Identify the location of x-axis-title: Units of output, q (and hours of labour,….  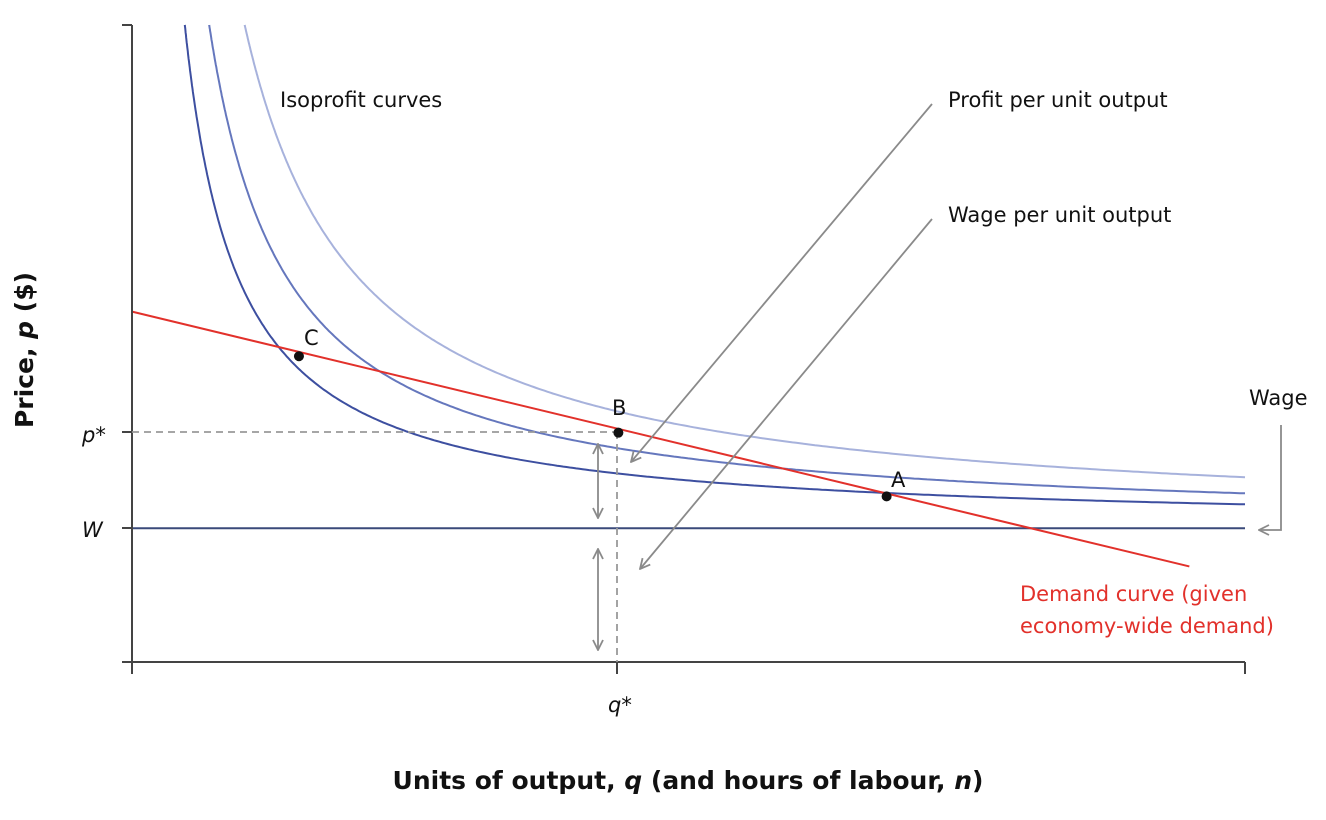
(688, 780).